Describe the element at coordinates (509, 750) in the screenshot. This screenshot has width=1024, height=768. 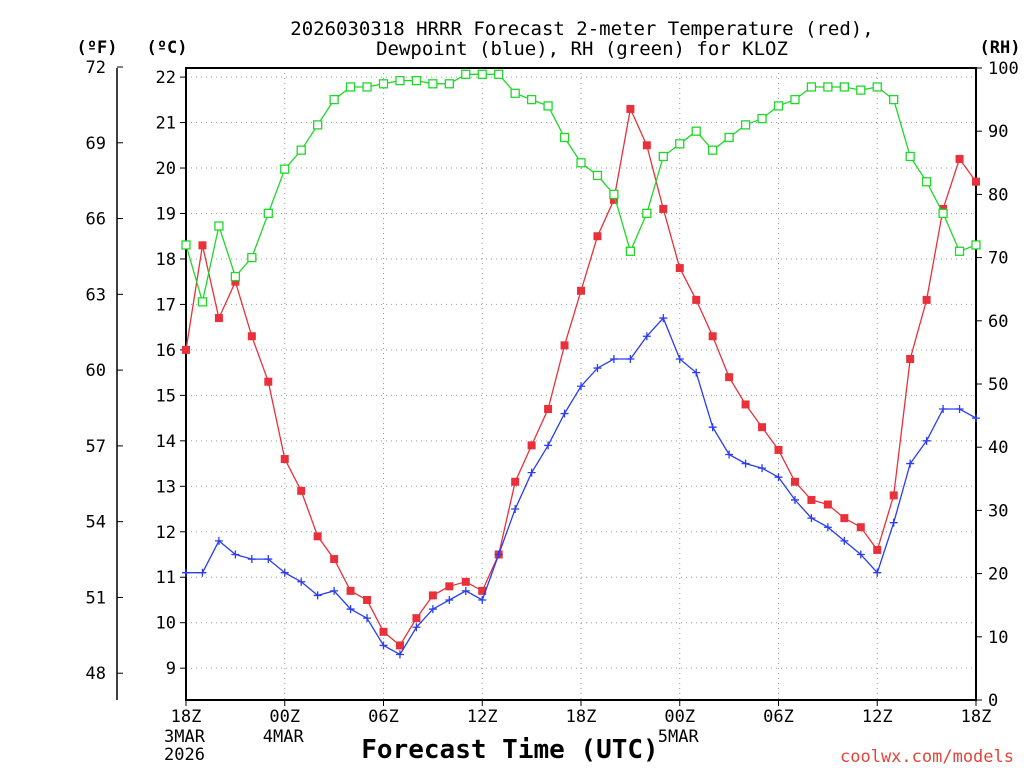
I see `x-axis-title: Forecast Time (UTC)` at that location.